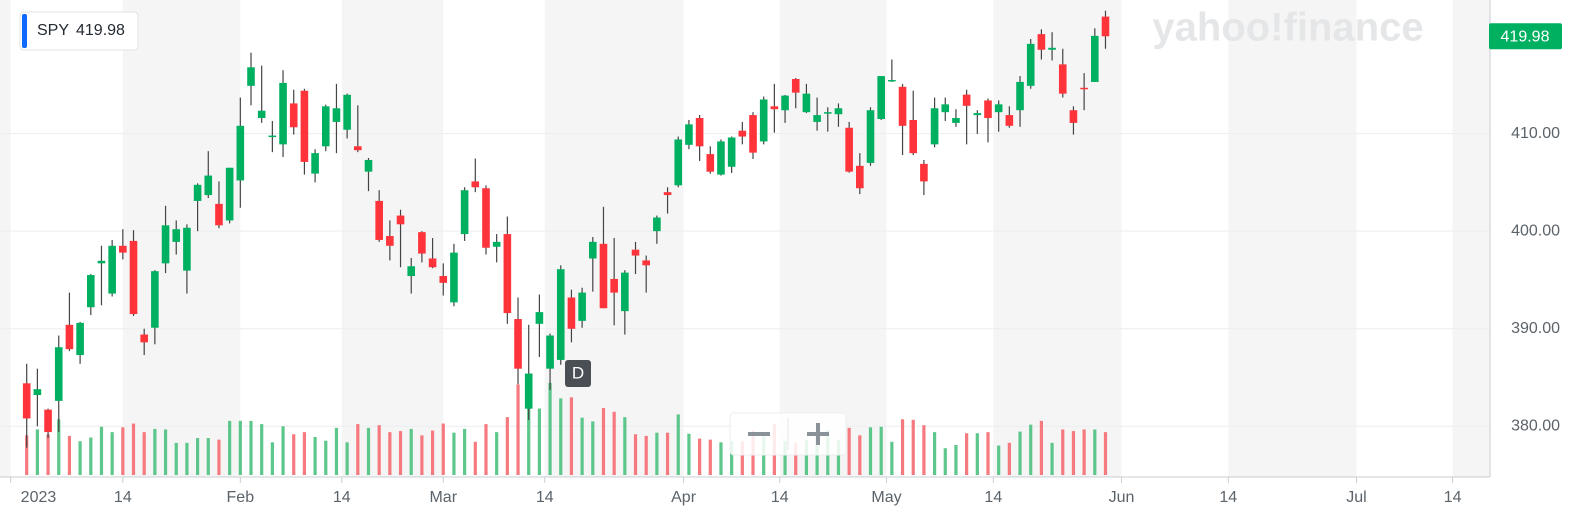  I want to click on badge-box, so click(578, 373).